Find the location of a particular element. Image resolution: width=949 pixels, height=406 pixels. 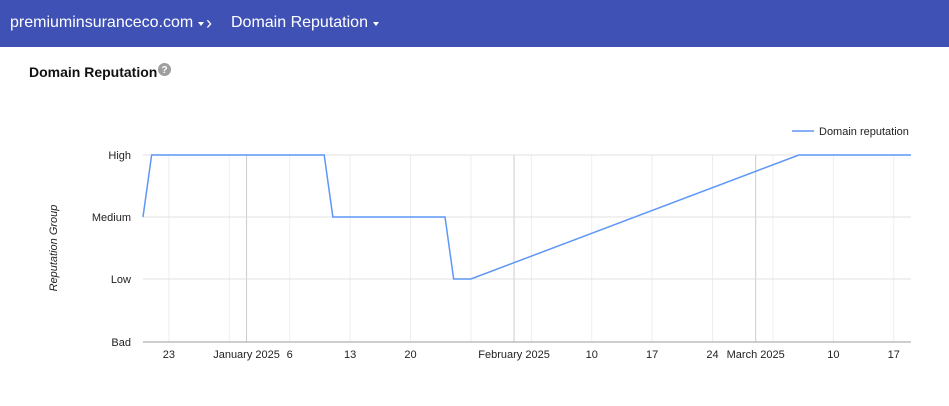

x-tick-label: 13 is located at coordinates (350, 355).